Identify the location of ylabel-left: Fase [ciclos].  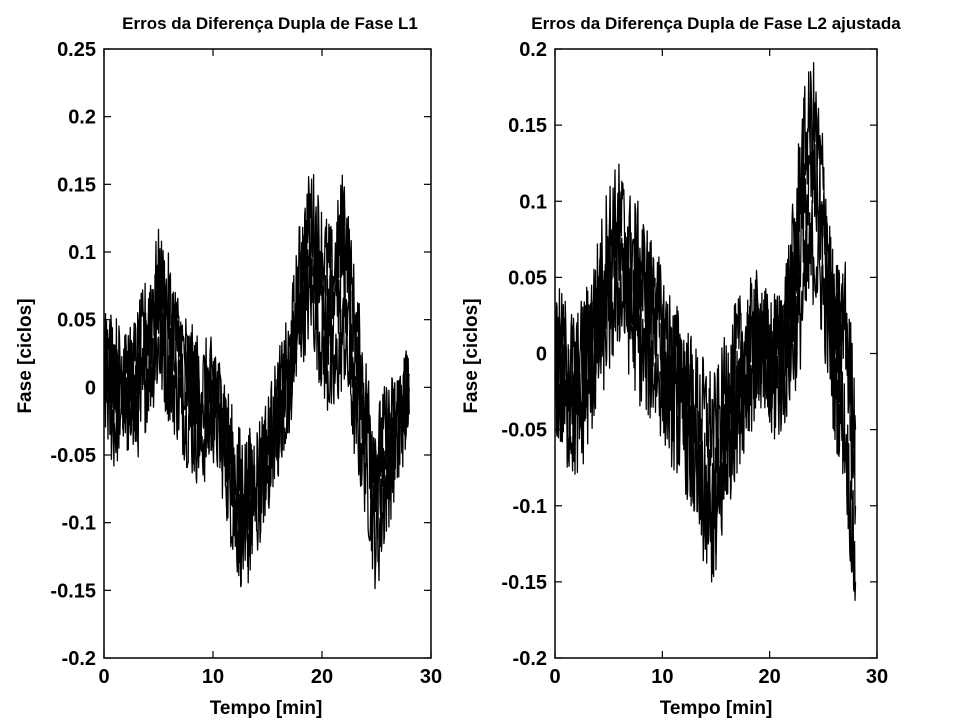
(25, 355).